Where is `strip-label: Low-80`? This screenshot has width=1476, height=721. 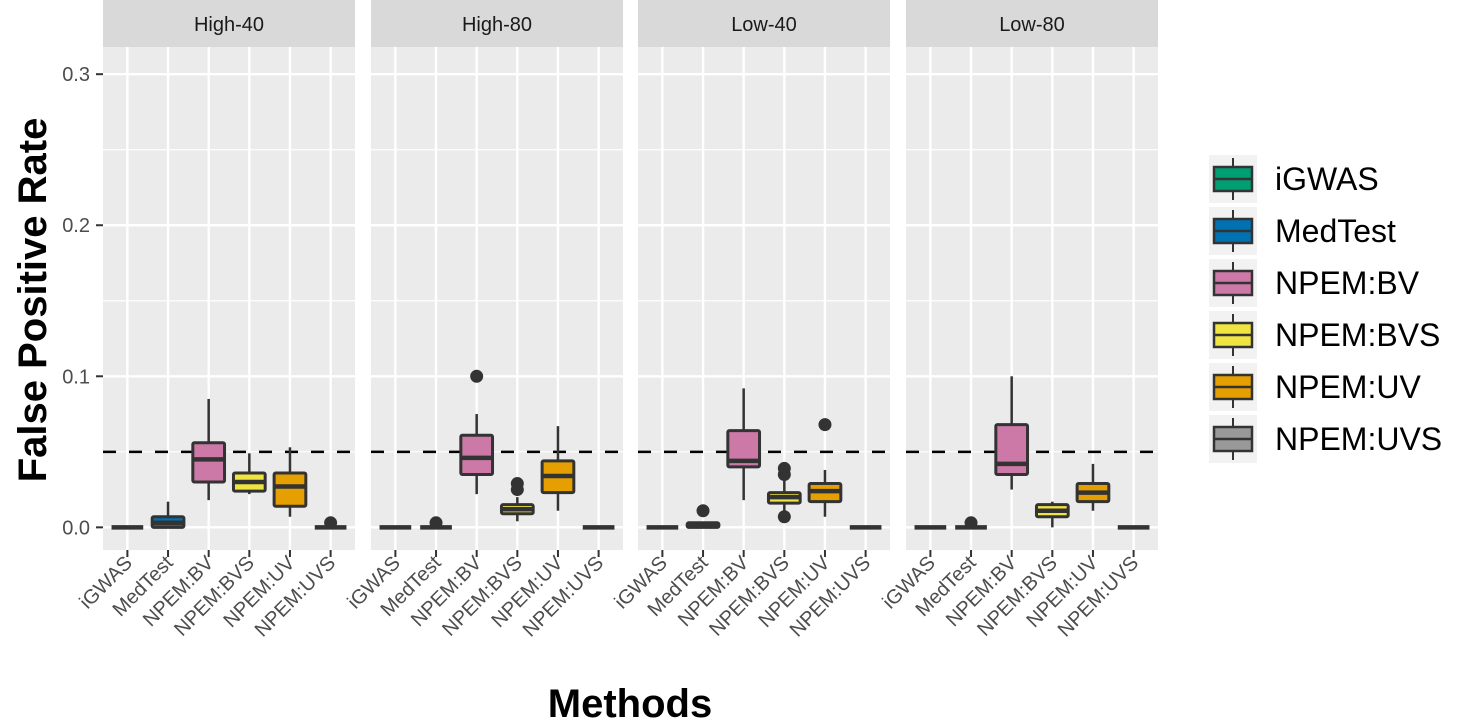
strip-label: Low-80 is located at coordinates (1032, 25).